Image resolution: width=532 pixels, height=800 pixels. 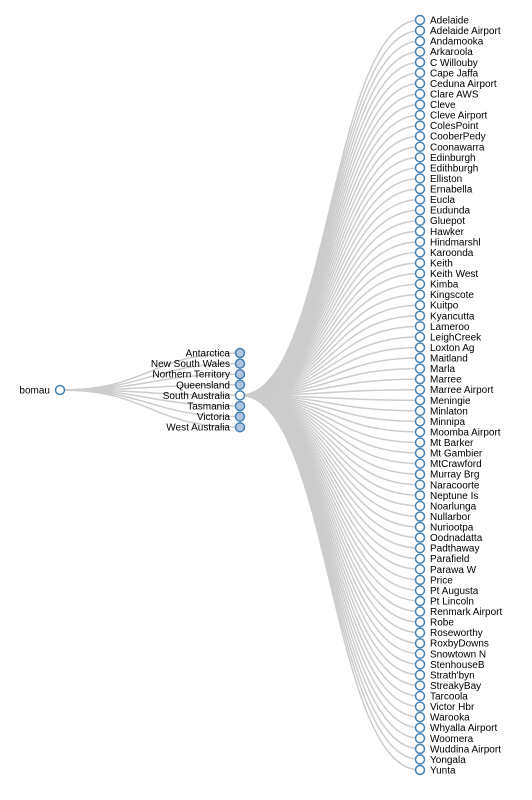 I want to click on station-node-price: Price, so click(x=434, y=580).